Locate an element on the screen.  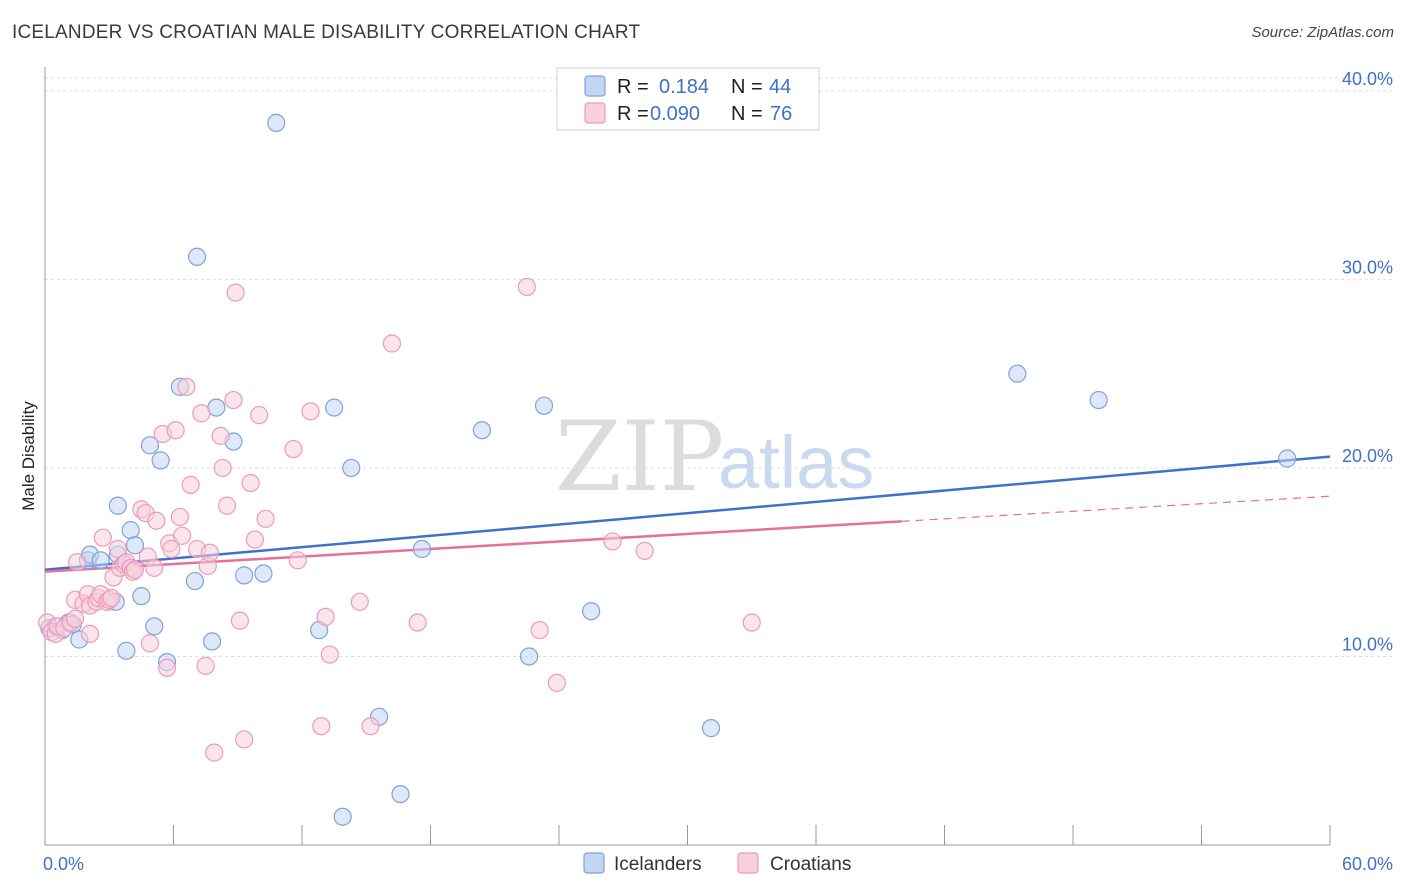
legend-n-label-1: N = is located at coordinates (747, 87).